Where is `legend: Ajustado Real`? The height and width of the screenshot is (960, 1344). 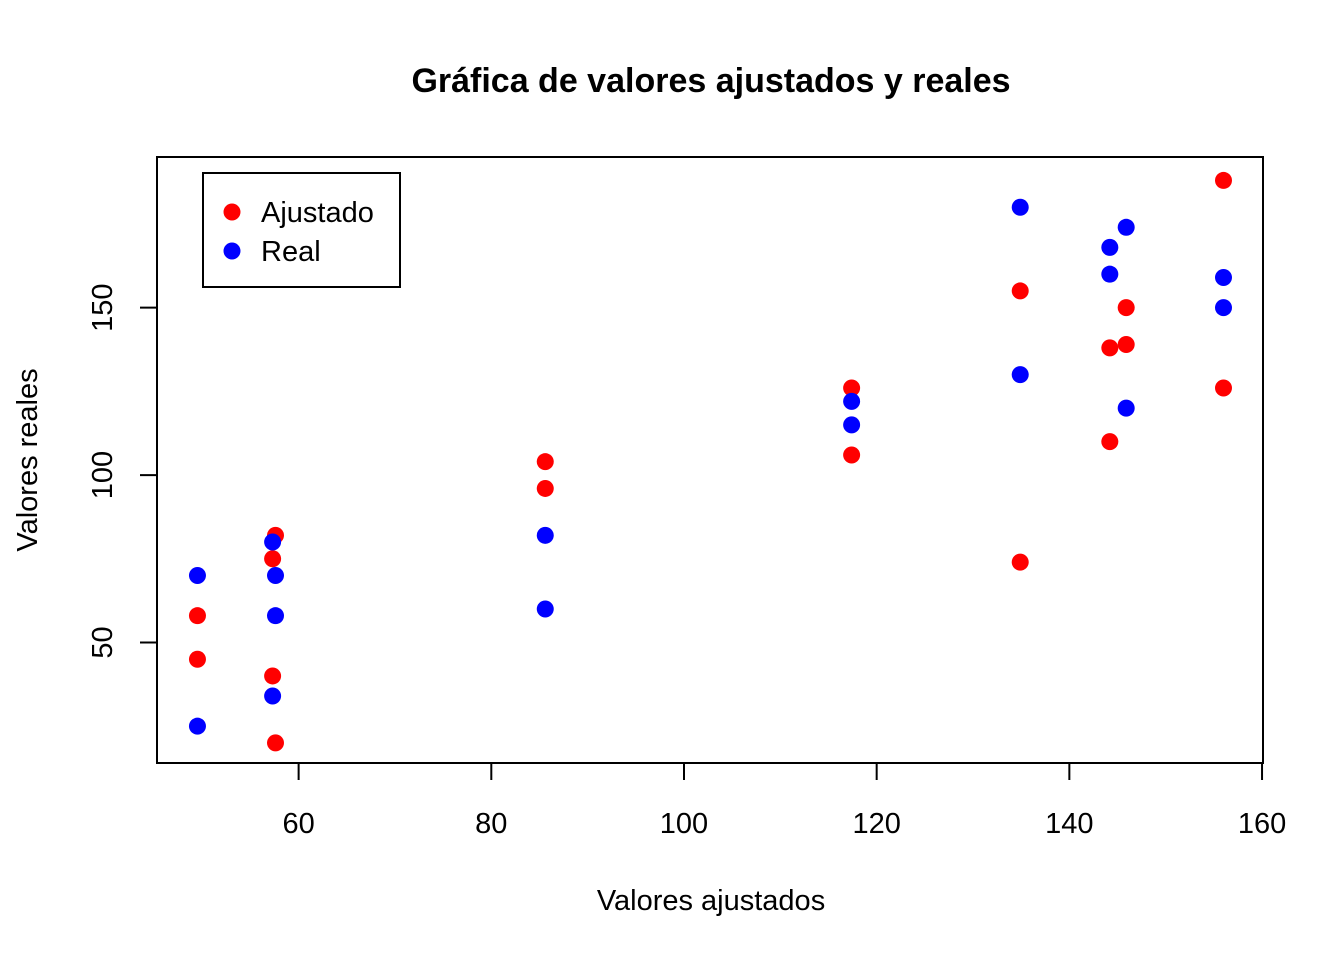 legend: Ajustado Real is located at coordinates (301, 230).